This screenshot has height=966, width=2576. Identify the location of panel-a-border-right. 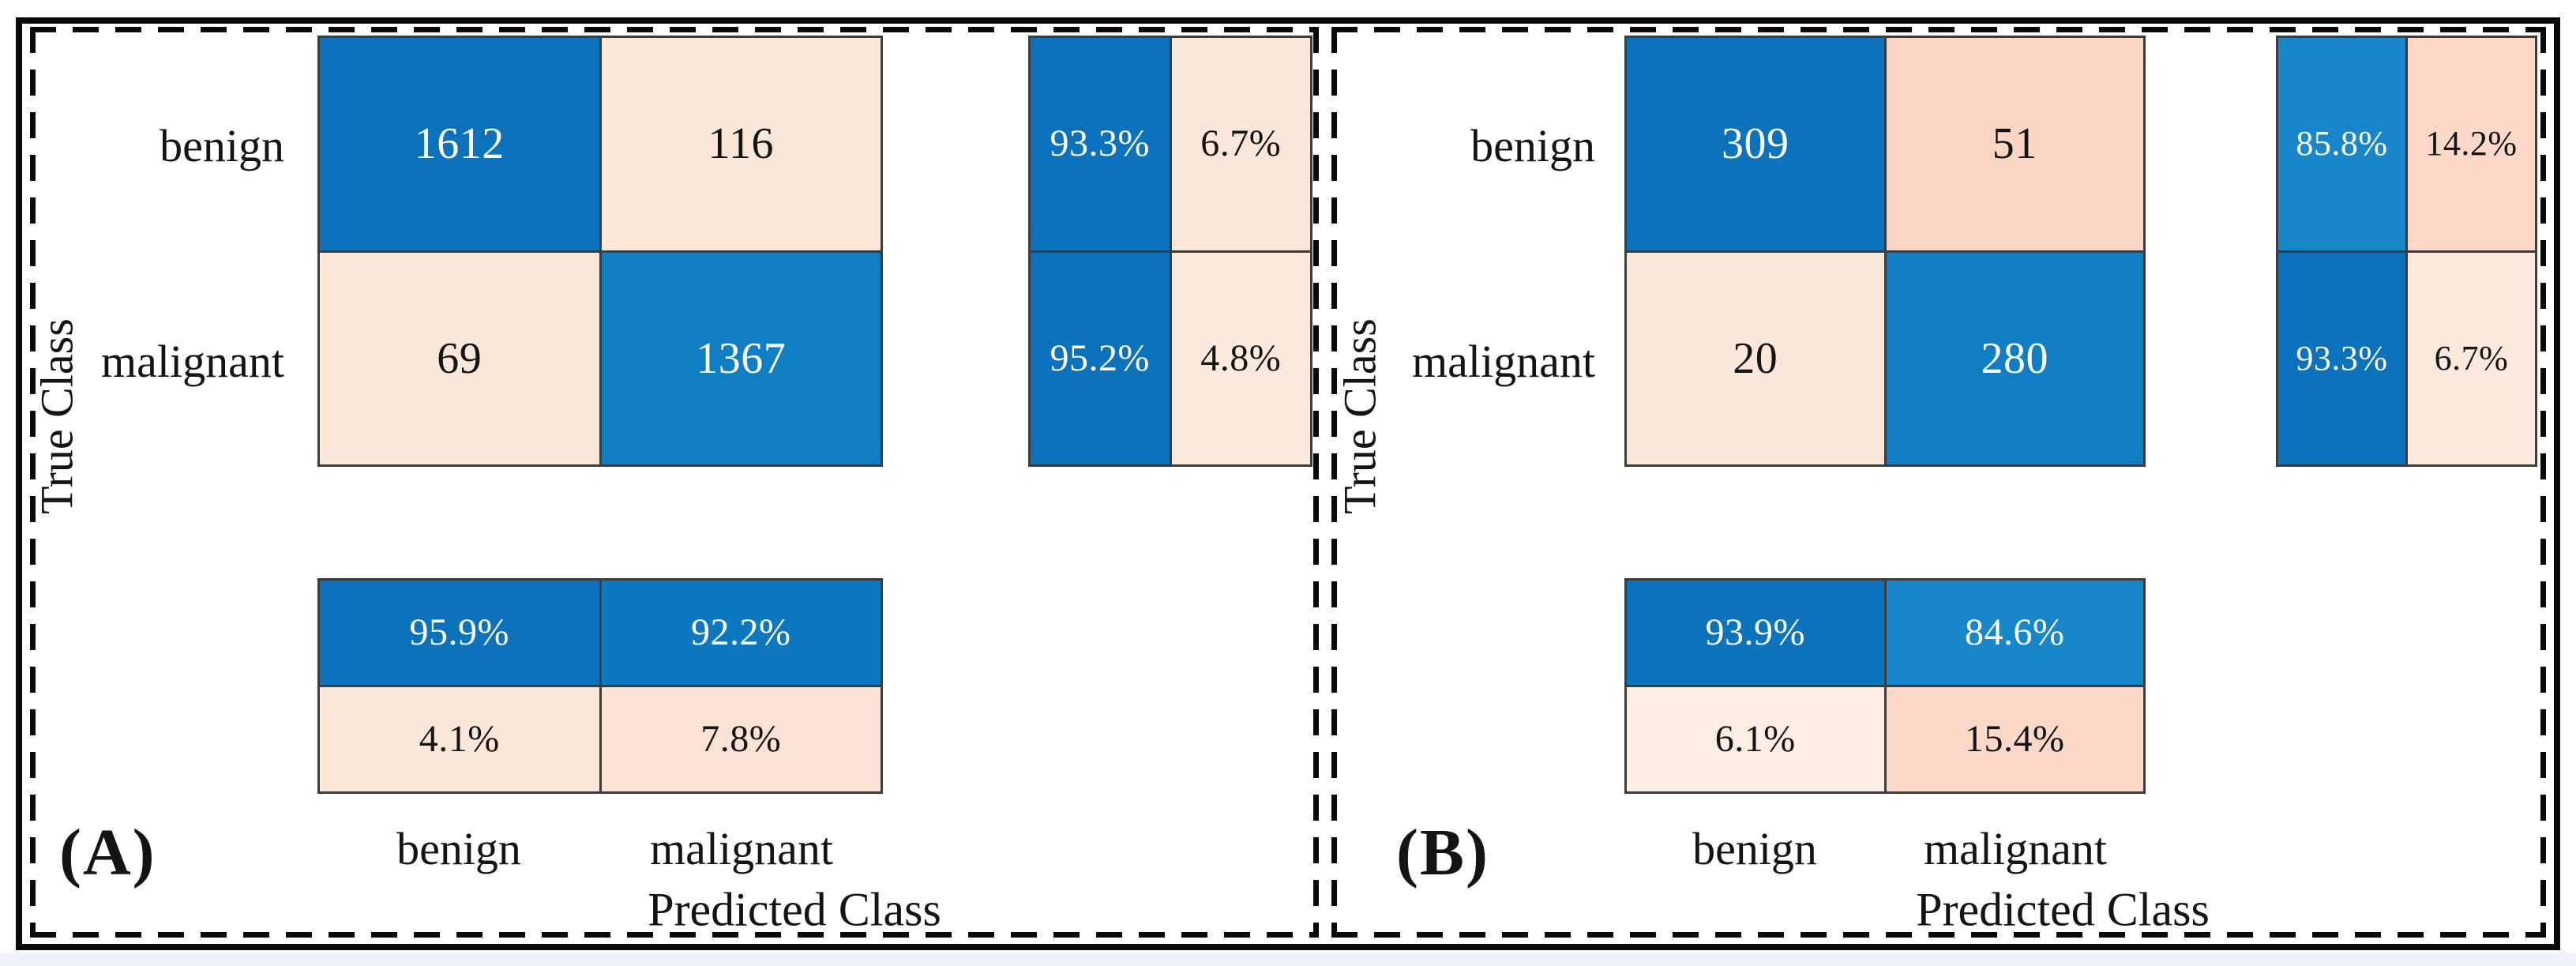
(1316, 483).